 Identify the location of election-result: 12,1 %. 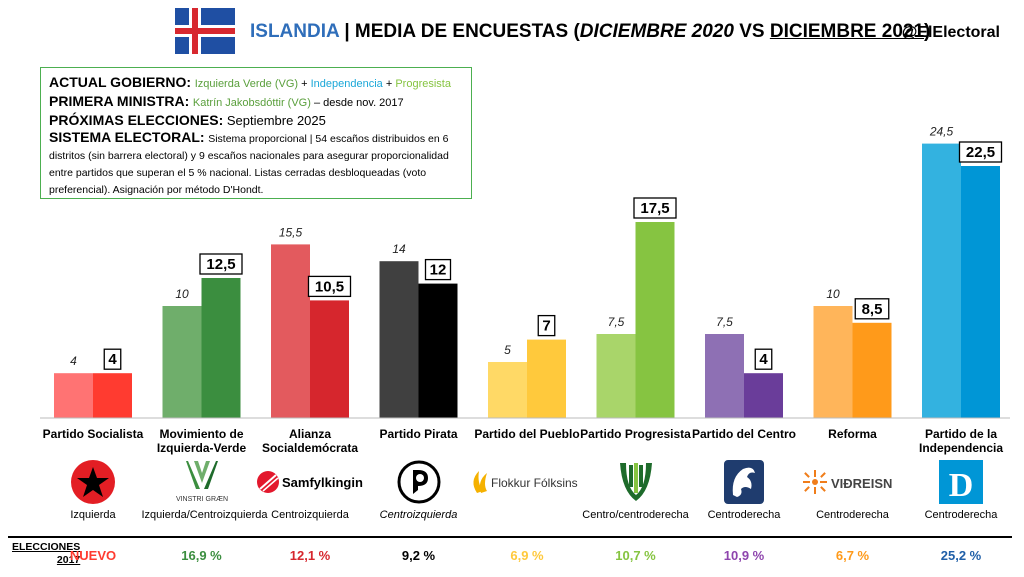
(310, 555).